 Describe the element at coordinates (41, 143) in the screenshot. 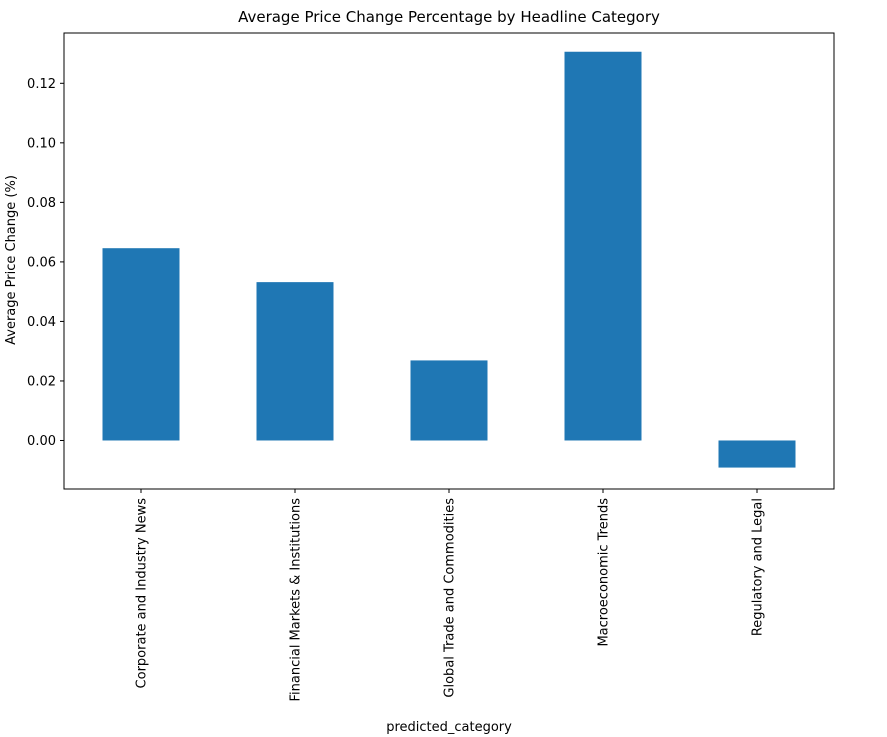

I see `y-tick-label: 0.10` at that location.